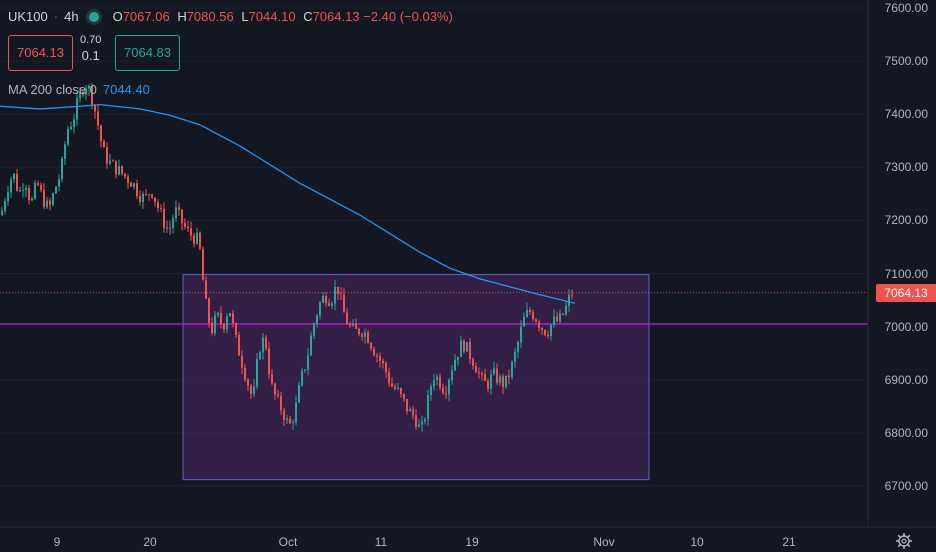 This screenshot has width=936, height=552. What do you see at coordinates (906, 61) in the screenshot?
I see `price-label: 7500.00` at bounding box center [906, 61].